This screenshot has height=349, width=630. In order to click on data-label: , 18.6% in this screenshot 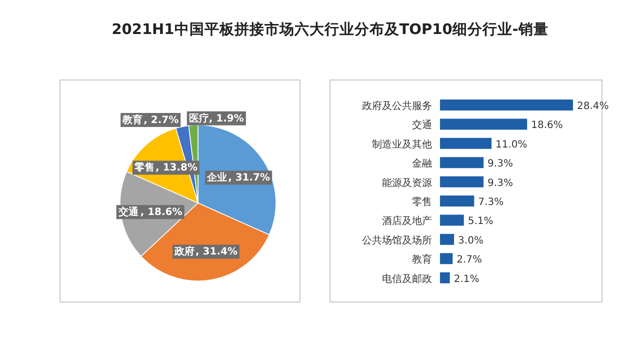, I will do `click(161, 212)`.